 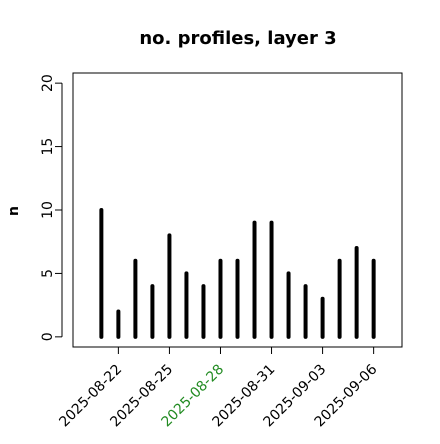 What do you see at coordinates (237, 38) in the screenshot?
I see `chart-title: no. profiles, layer 3` at bounding box center [237, 38].